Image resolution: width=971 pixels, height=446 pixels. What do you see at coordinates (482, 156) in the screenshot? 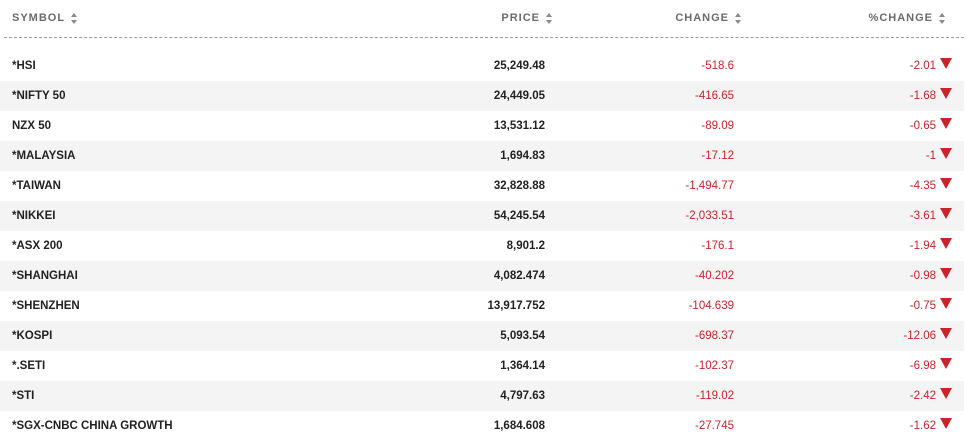
I see `table-row: *MALAYSIA 1,694.83 -17.12 -1` at bounding box center [482, 156].